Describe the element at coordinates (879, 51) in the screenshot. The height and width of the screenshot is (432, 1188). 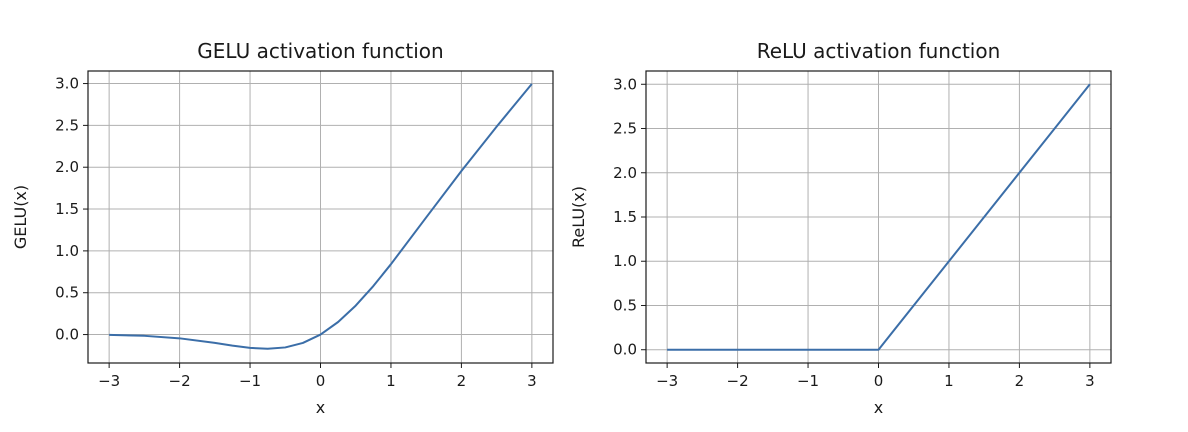
I see `chart-title: ReLU activation function` at that location.